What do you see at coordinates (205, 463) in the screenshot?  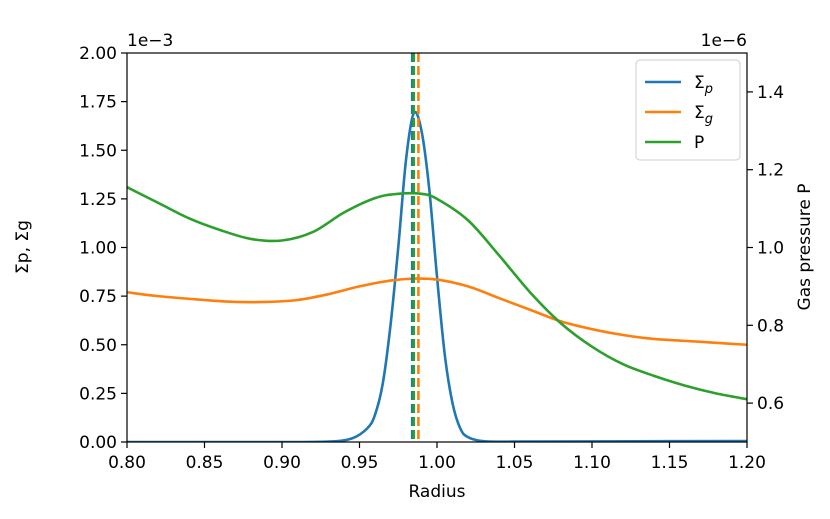 I see `x-tick-label: 0.85` at bounding box center [205, 463].